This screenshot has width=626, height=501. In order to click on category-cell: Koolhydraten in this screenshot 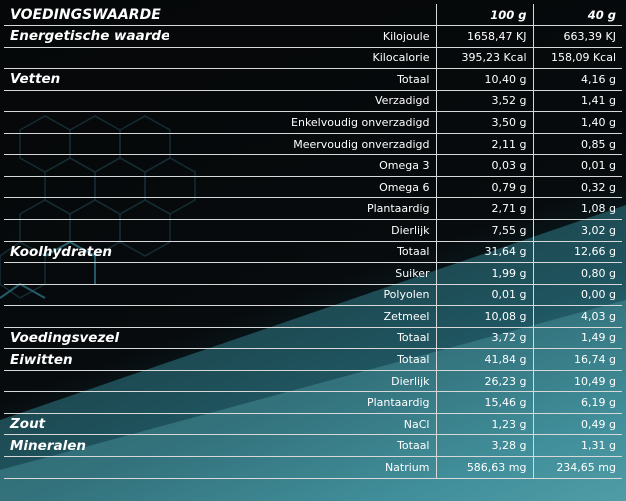, I will do `click(86, 252)`.